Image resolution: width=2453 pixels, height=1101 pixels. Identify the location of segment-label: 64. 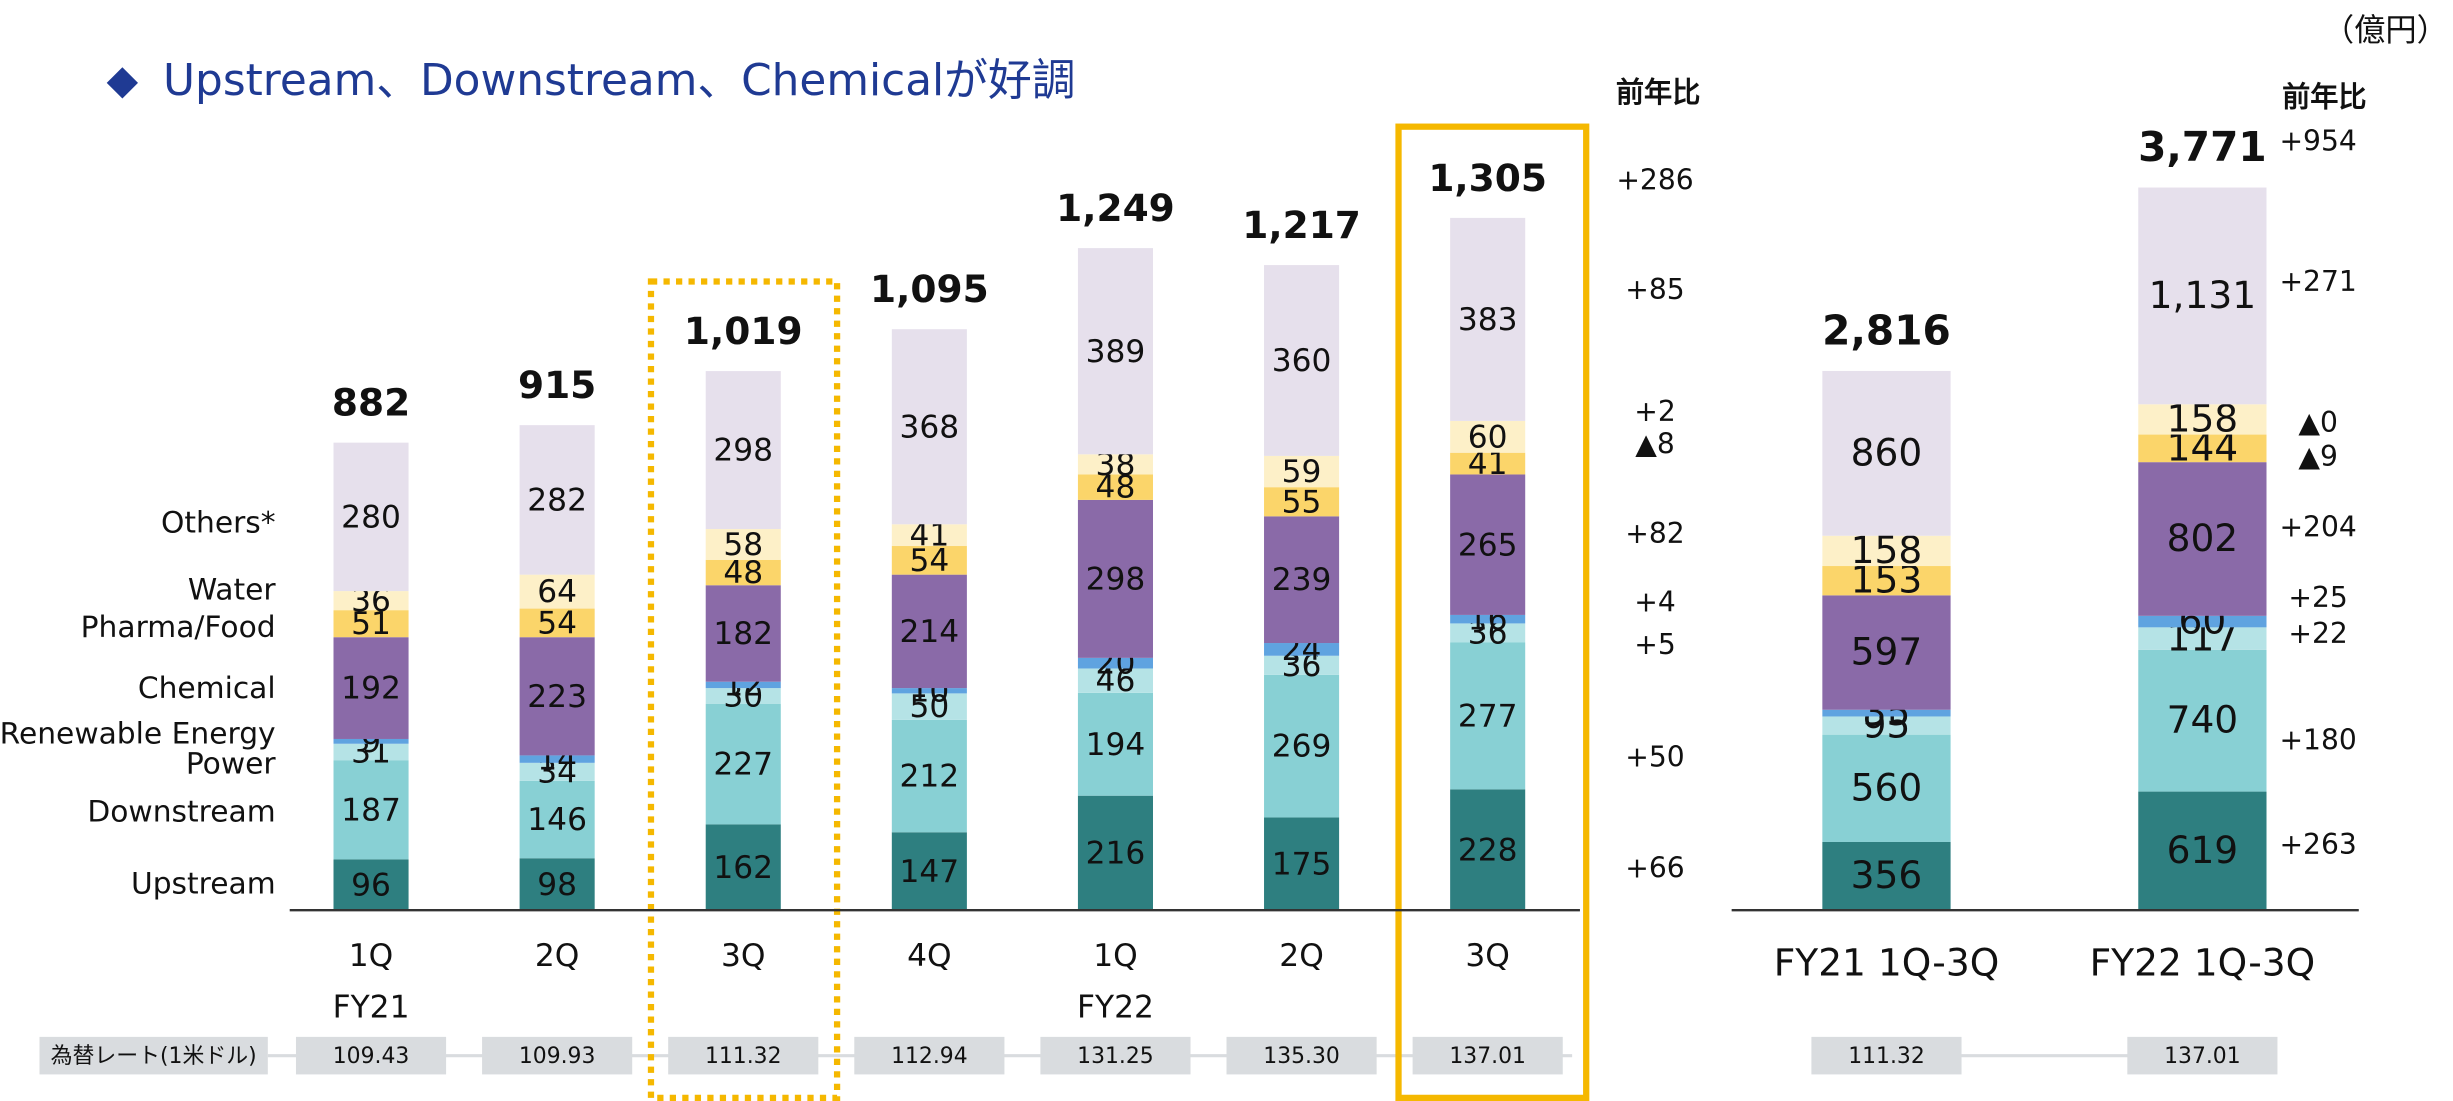
(557, 592).